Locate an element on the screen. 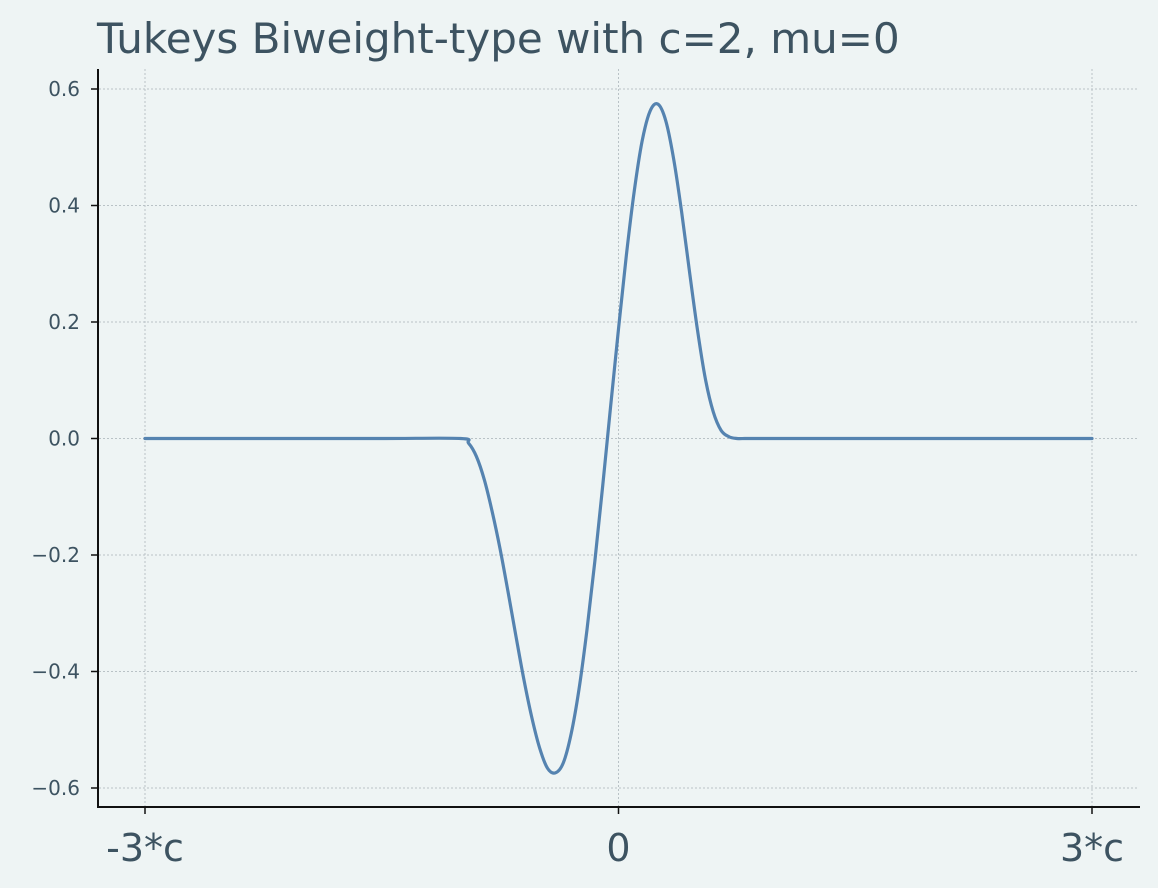 This screenshot has width=1158, height=888. x-ticks: -3*c 0 3*c is located at coordinates (615, 838).